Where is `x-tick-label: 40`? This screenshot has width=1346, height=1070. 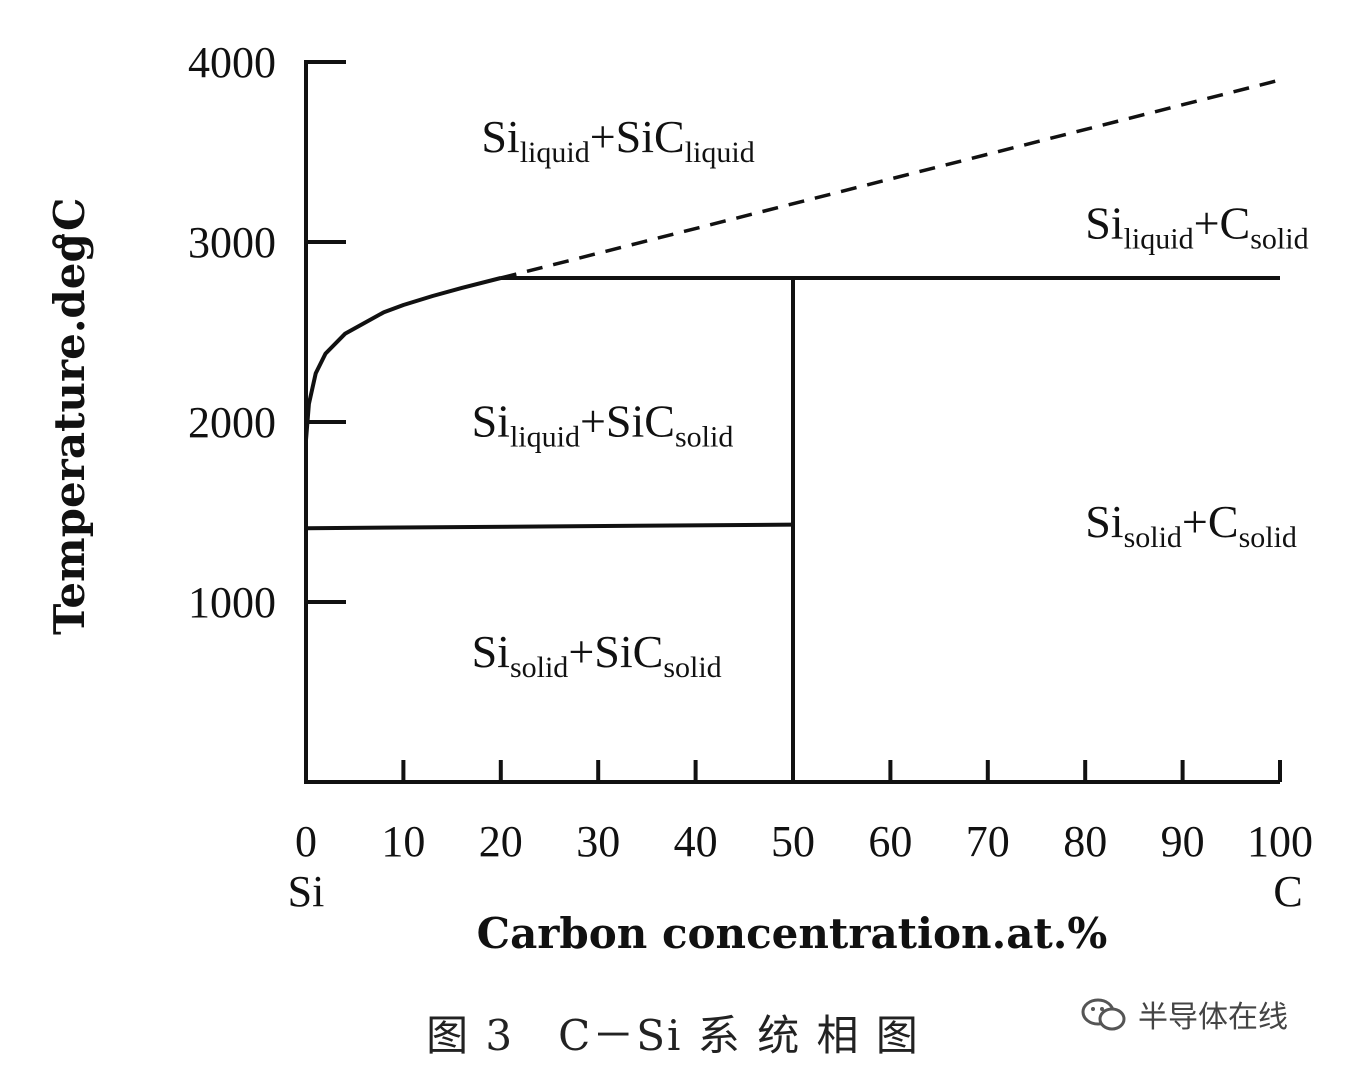
x-tick-label: 40 is located at coordinates (696, 841).